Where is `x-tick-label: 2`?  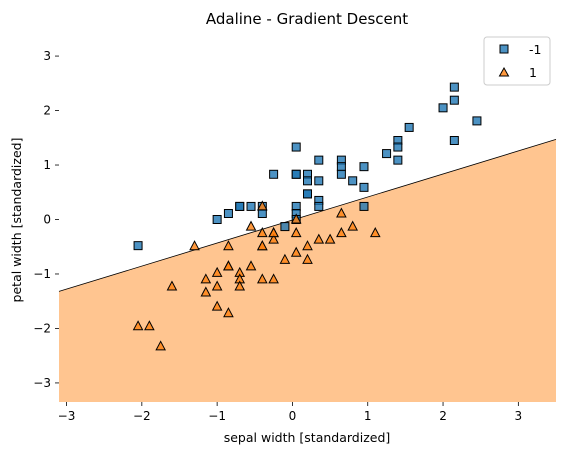
x-tick-label: 2 is located at coordinates (443, 416).